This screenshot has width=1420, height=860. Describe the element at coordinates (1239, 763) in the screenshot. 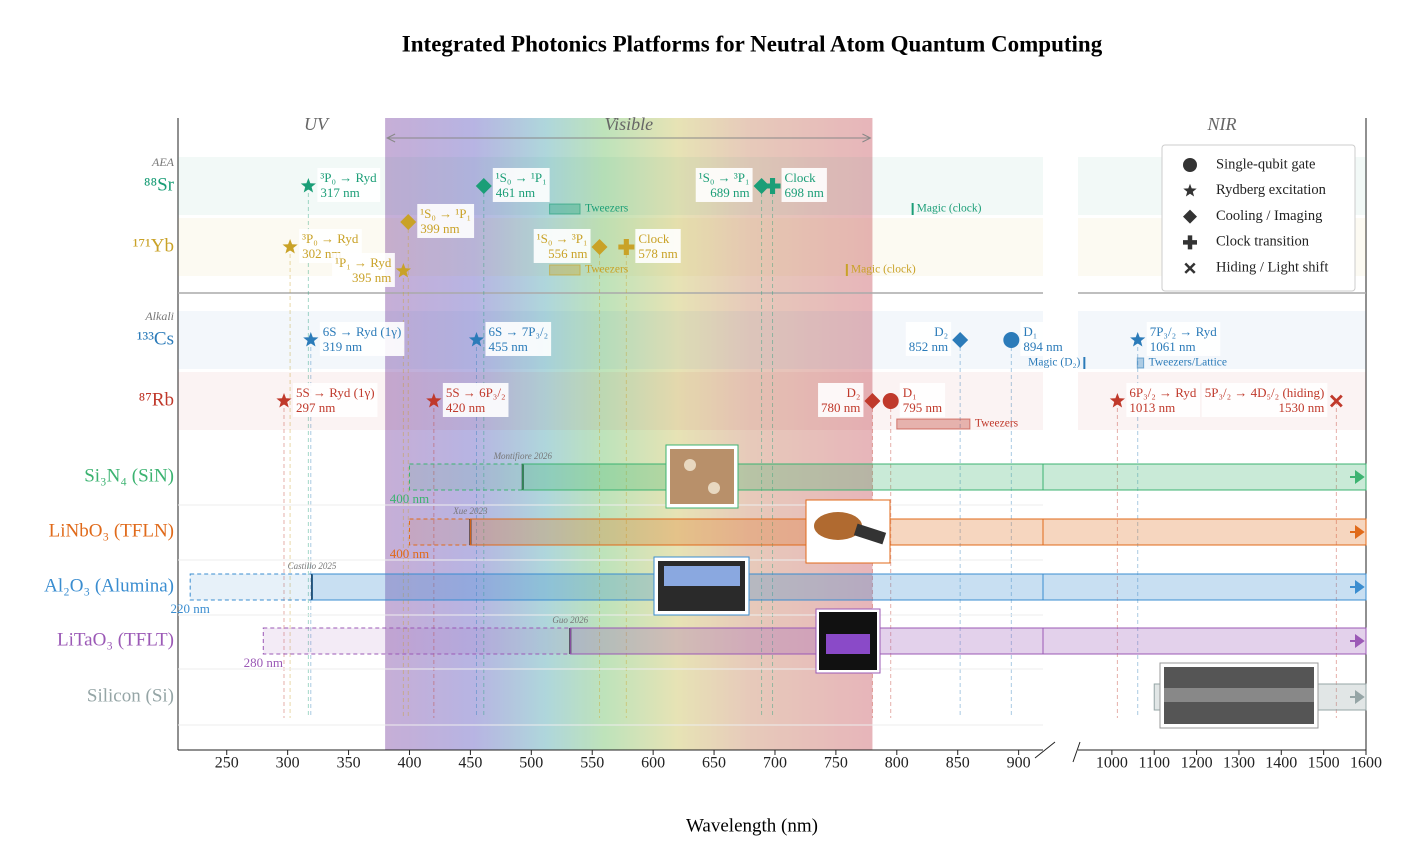

I see `x-tick-label: 1300` at that location.